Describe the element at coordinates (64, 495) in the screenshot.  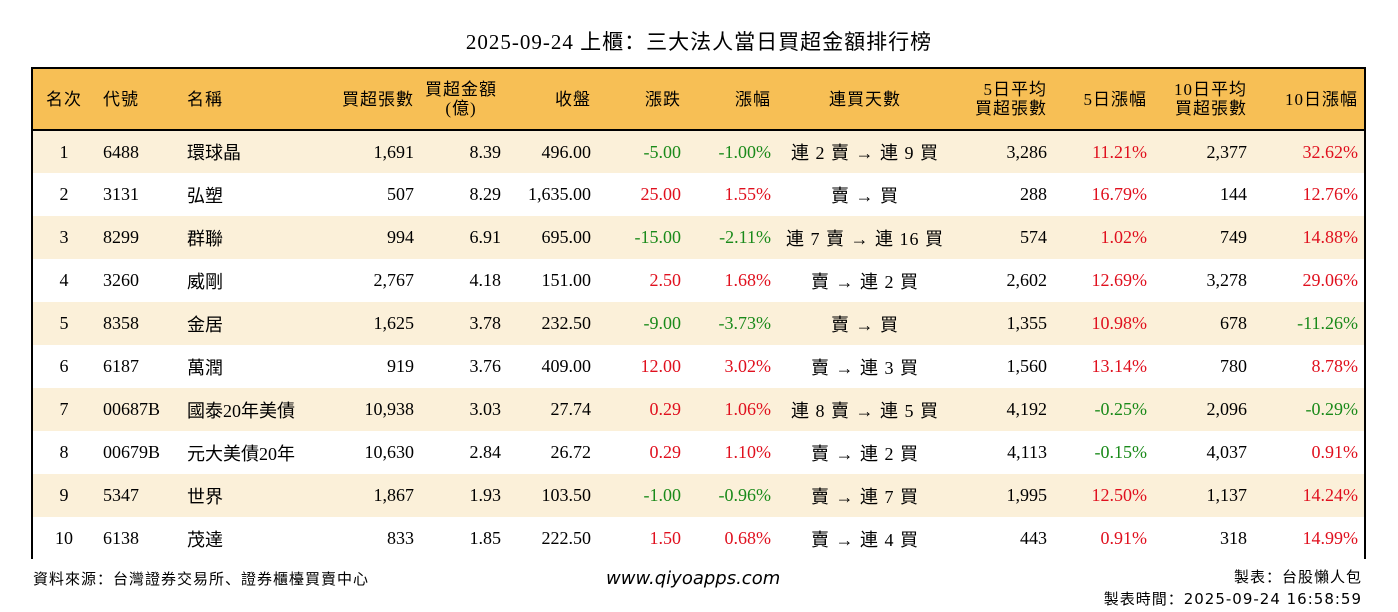
I see `cell-rank: 9` at that location.